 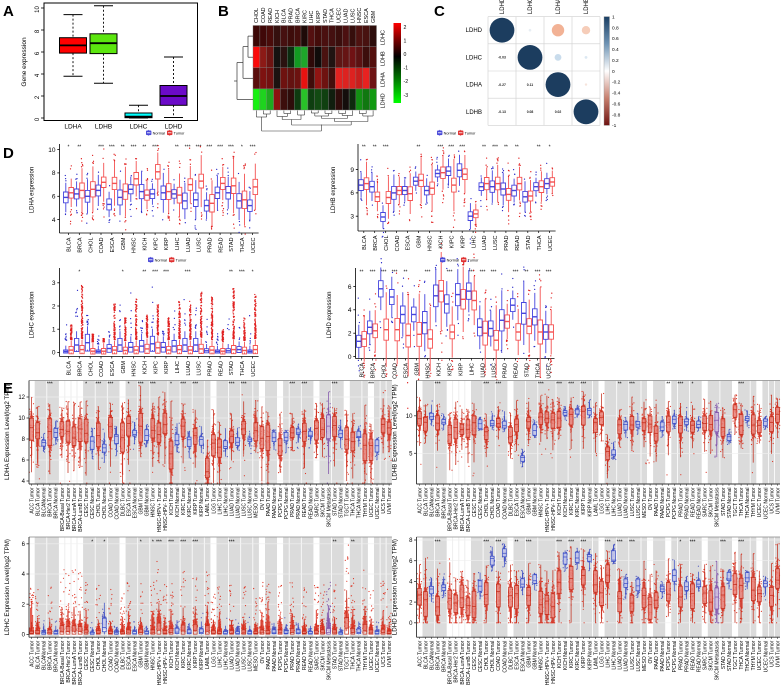 I want to click on svg-text: LAML Tumor, so click(x=596, y=501).